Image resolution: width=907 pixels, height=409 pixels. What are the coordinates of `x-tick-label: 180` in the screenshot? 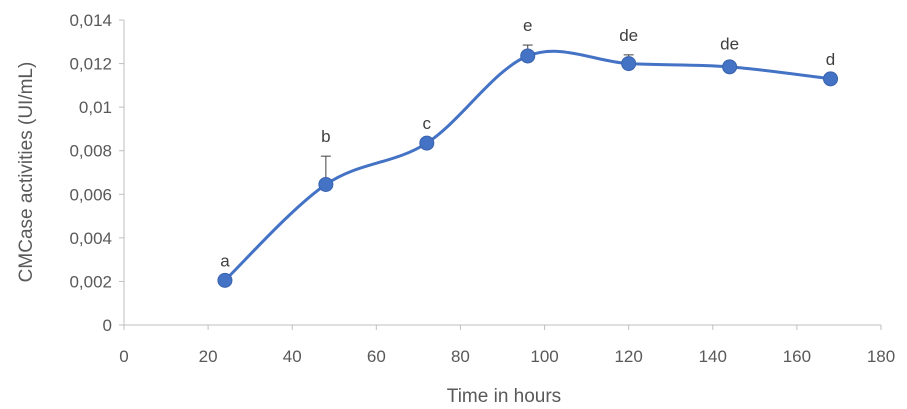 It's located at (881, 356).